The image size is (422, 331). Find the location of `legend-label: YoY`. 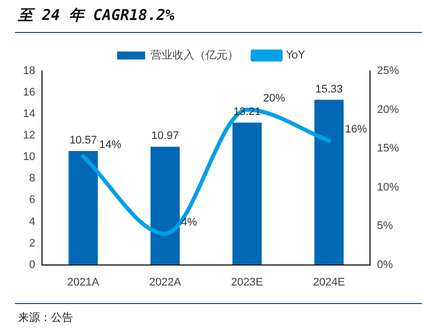

legend-label: YoY is located at coordinates (295, 55).